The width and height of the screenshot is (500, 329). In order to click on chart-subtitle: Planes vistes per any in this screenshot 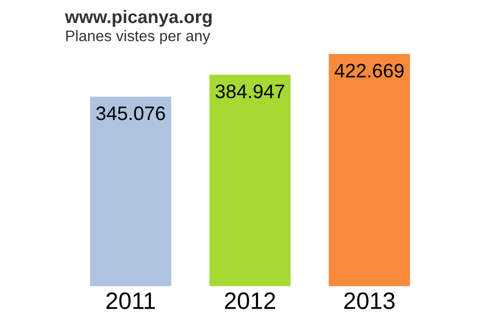, I will do `click(138, 37)`.